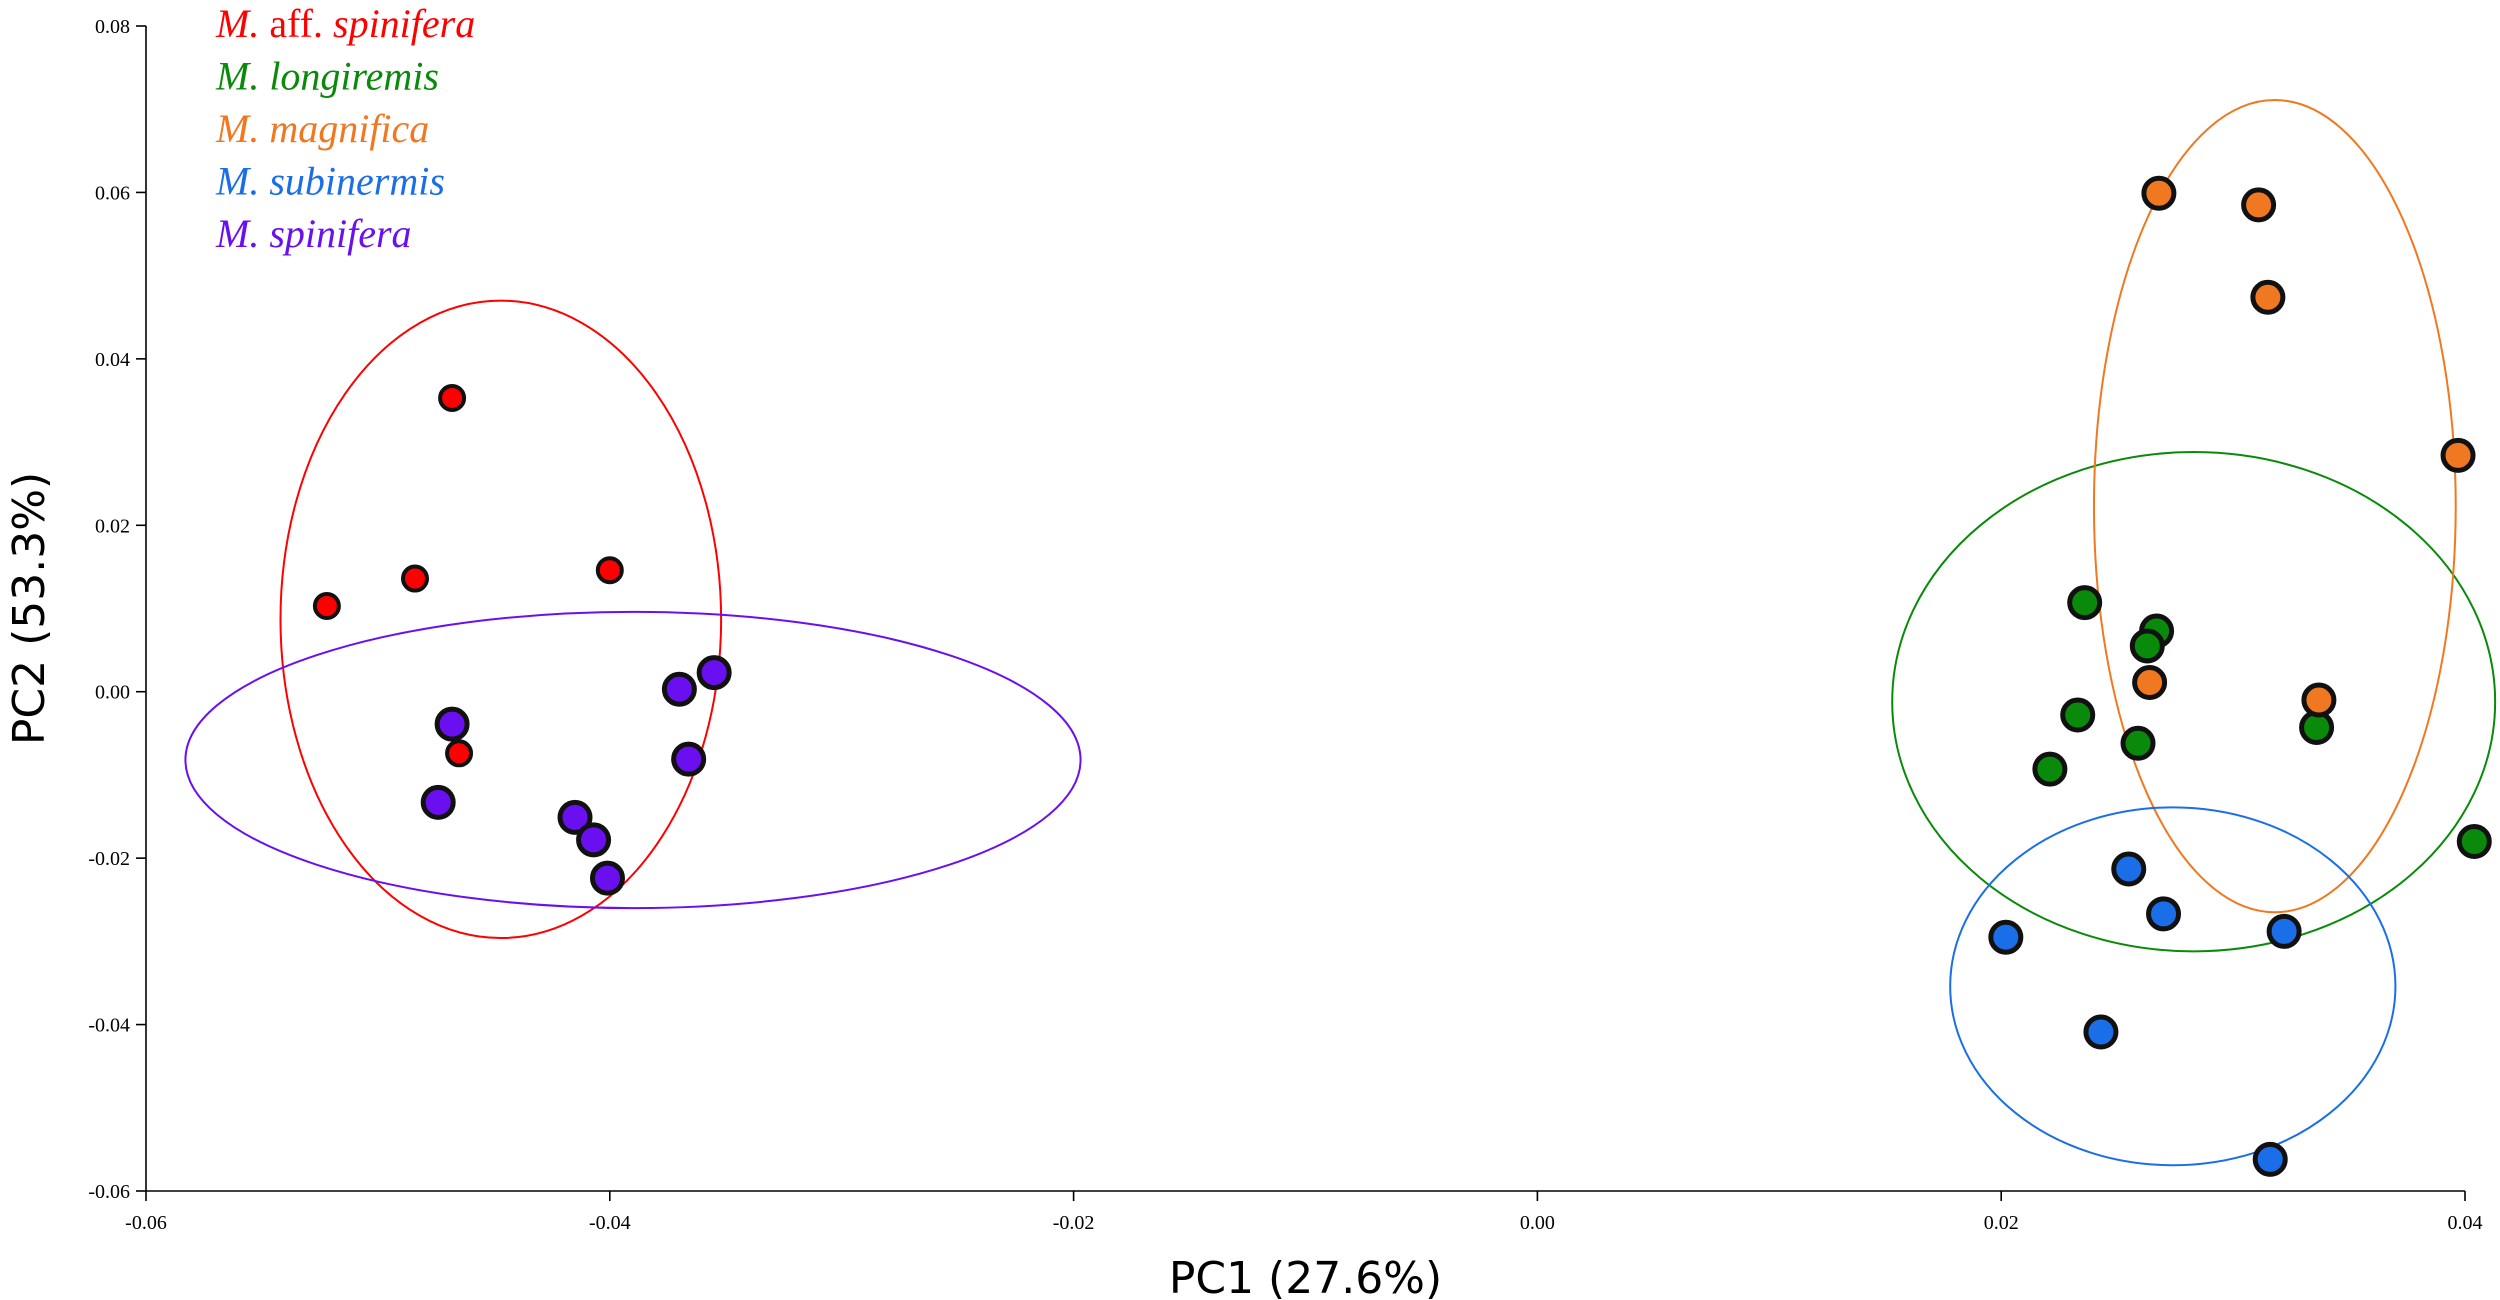 This screenshot has height=1300, width=2500. Describe the element at coordinates (610, 1223) in the screenshot. I see `x-tick-label: -0.04` at that location.